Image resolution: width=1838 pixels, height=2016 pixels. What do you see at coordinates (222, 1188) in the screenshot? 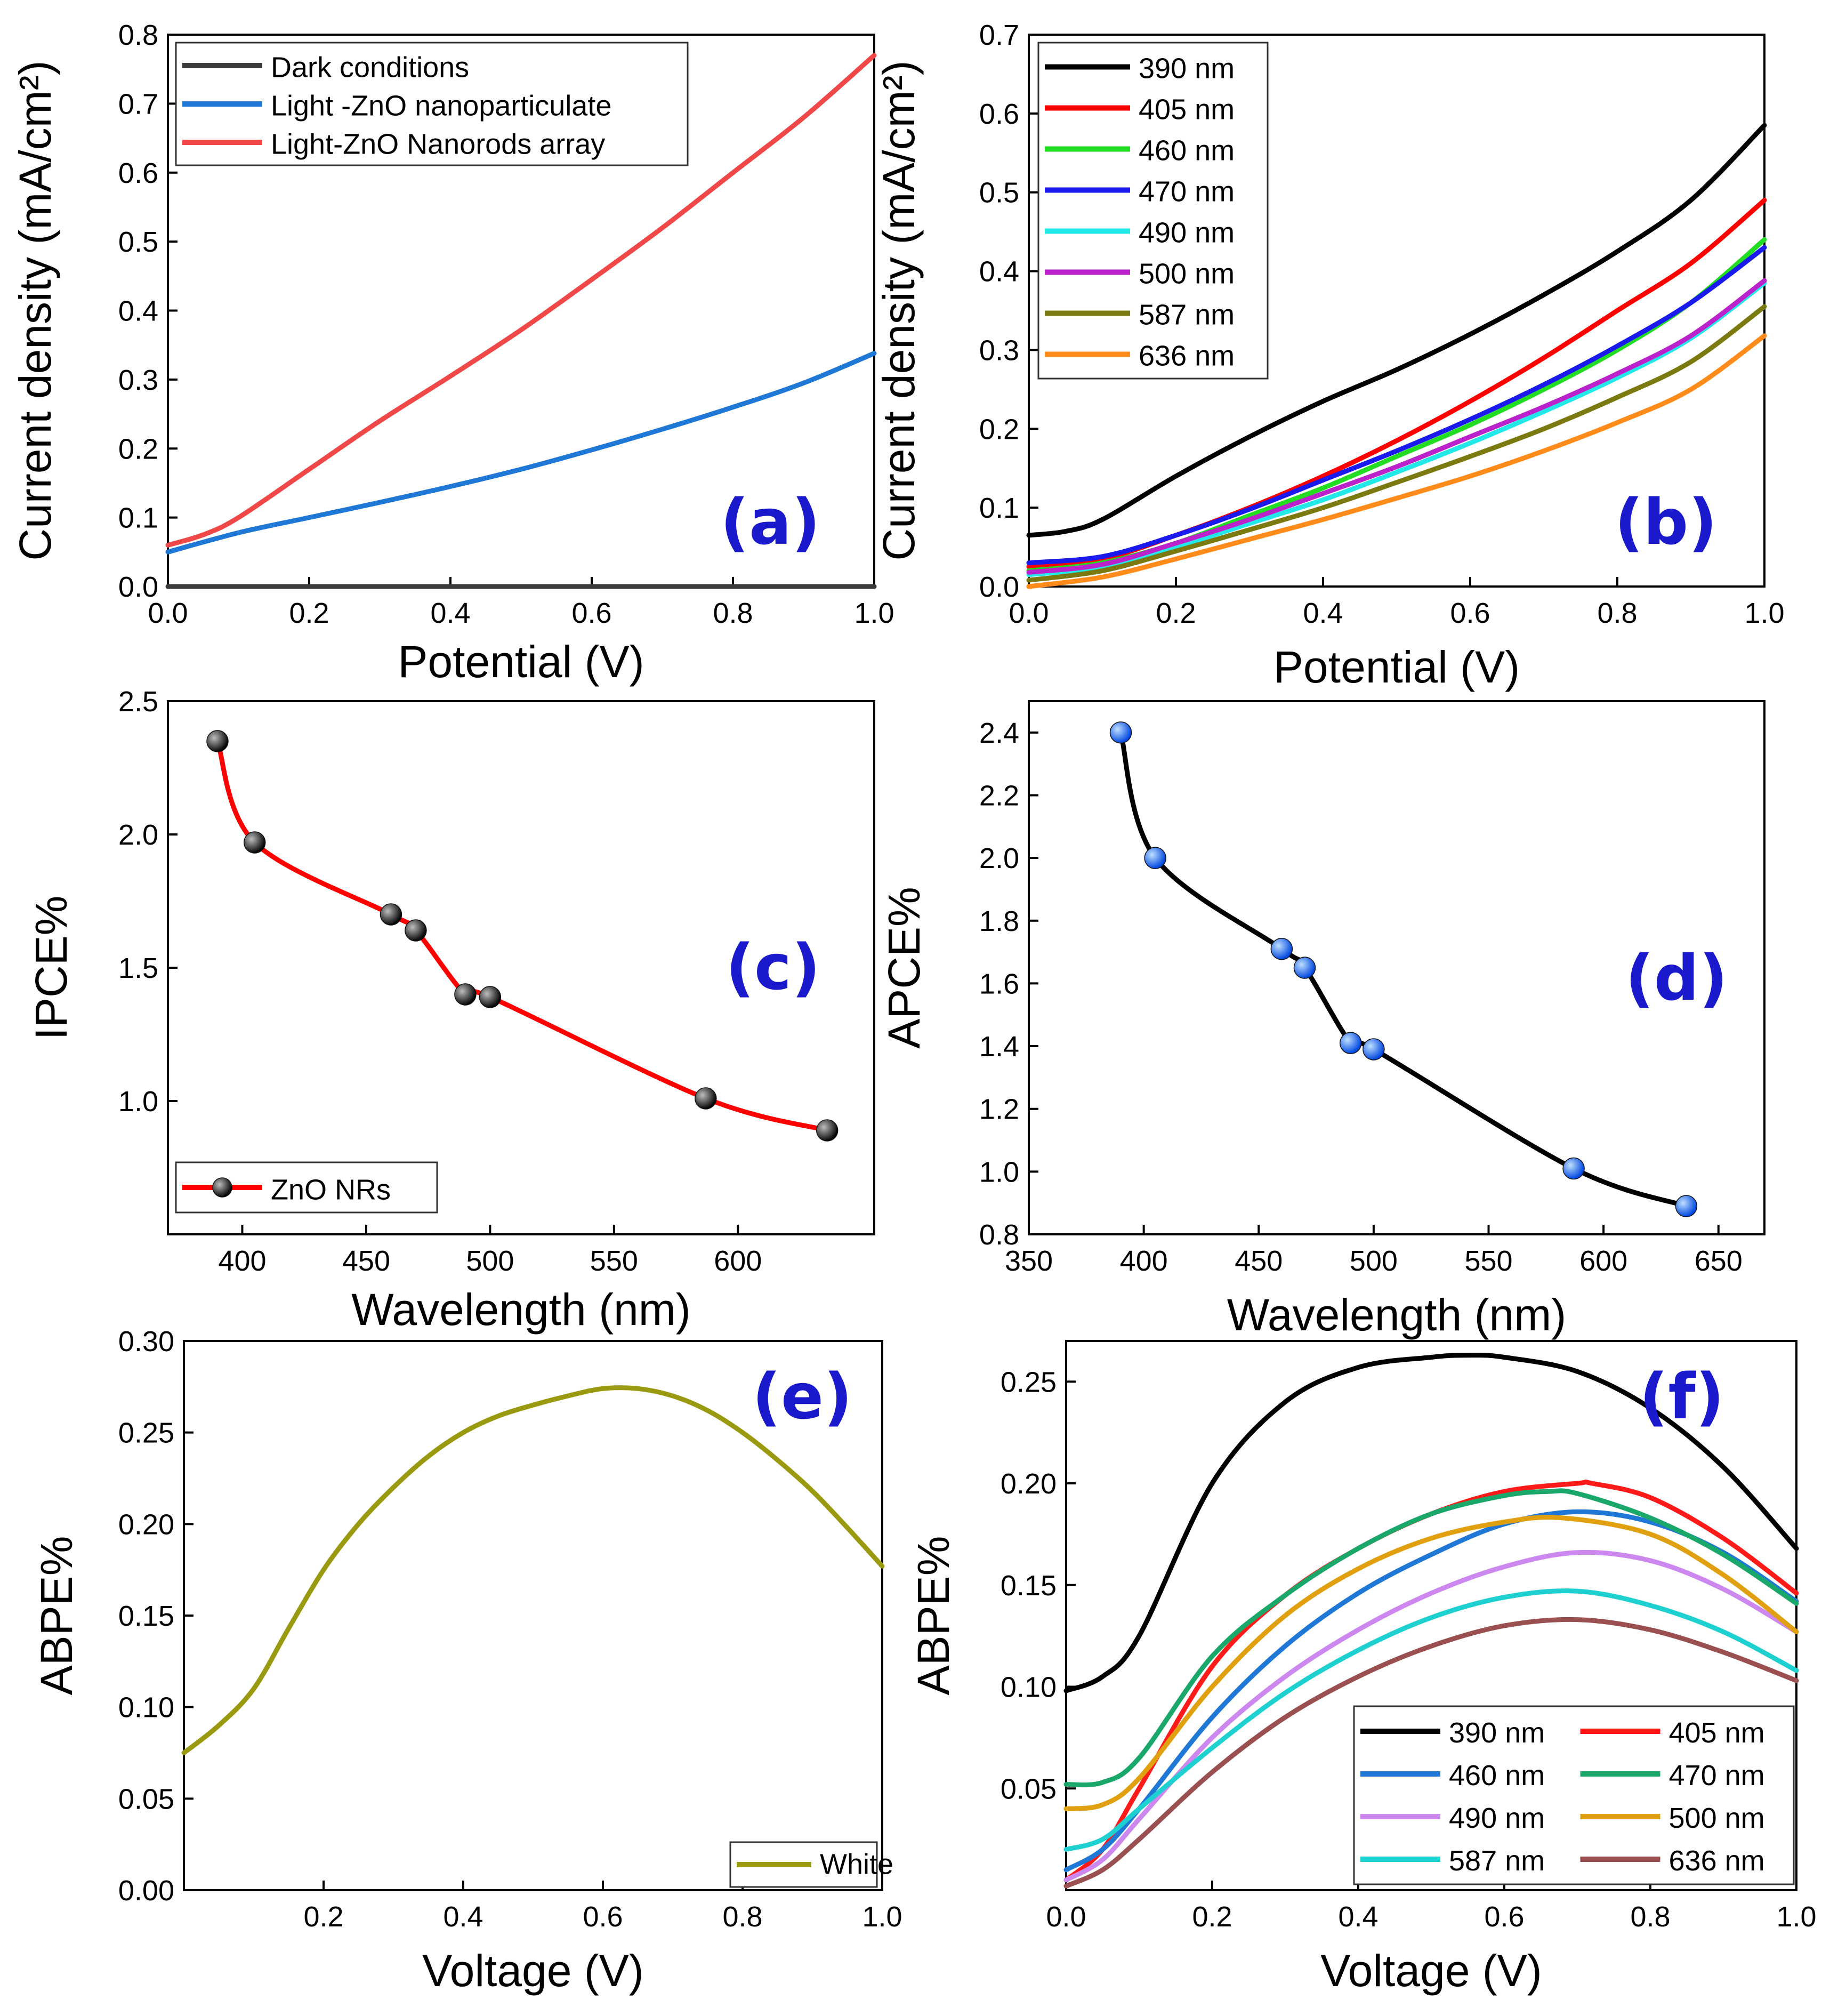
I see `legend-marker` at bounding box center [222, 1188].